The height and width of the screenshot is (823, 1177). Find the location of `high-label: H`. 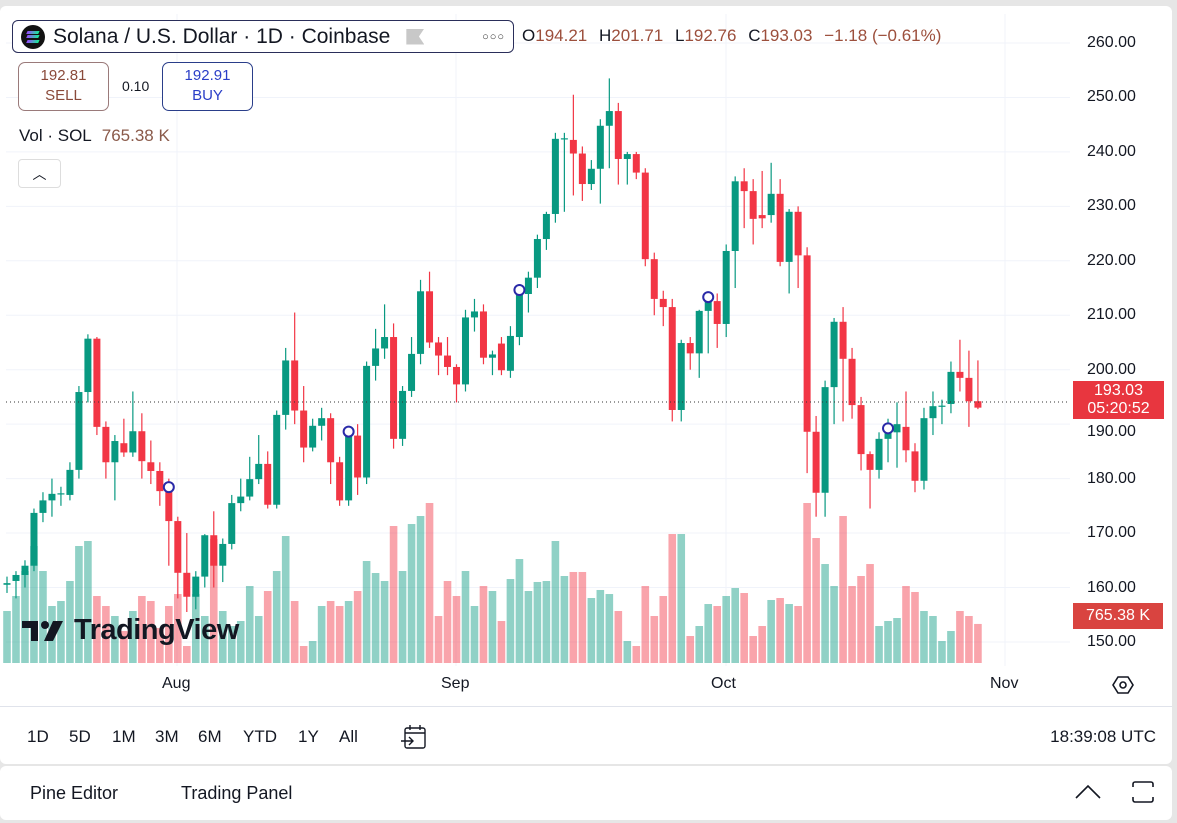

high-label: H is located at coordinates (605, 35).